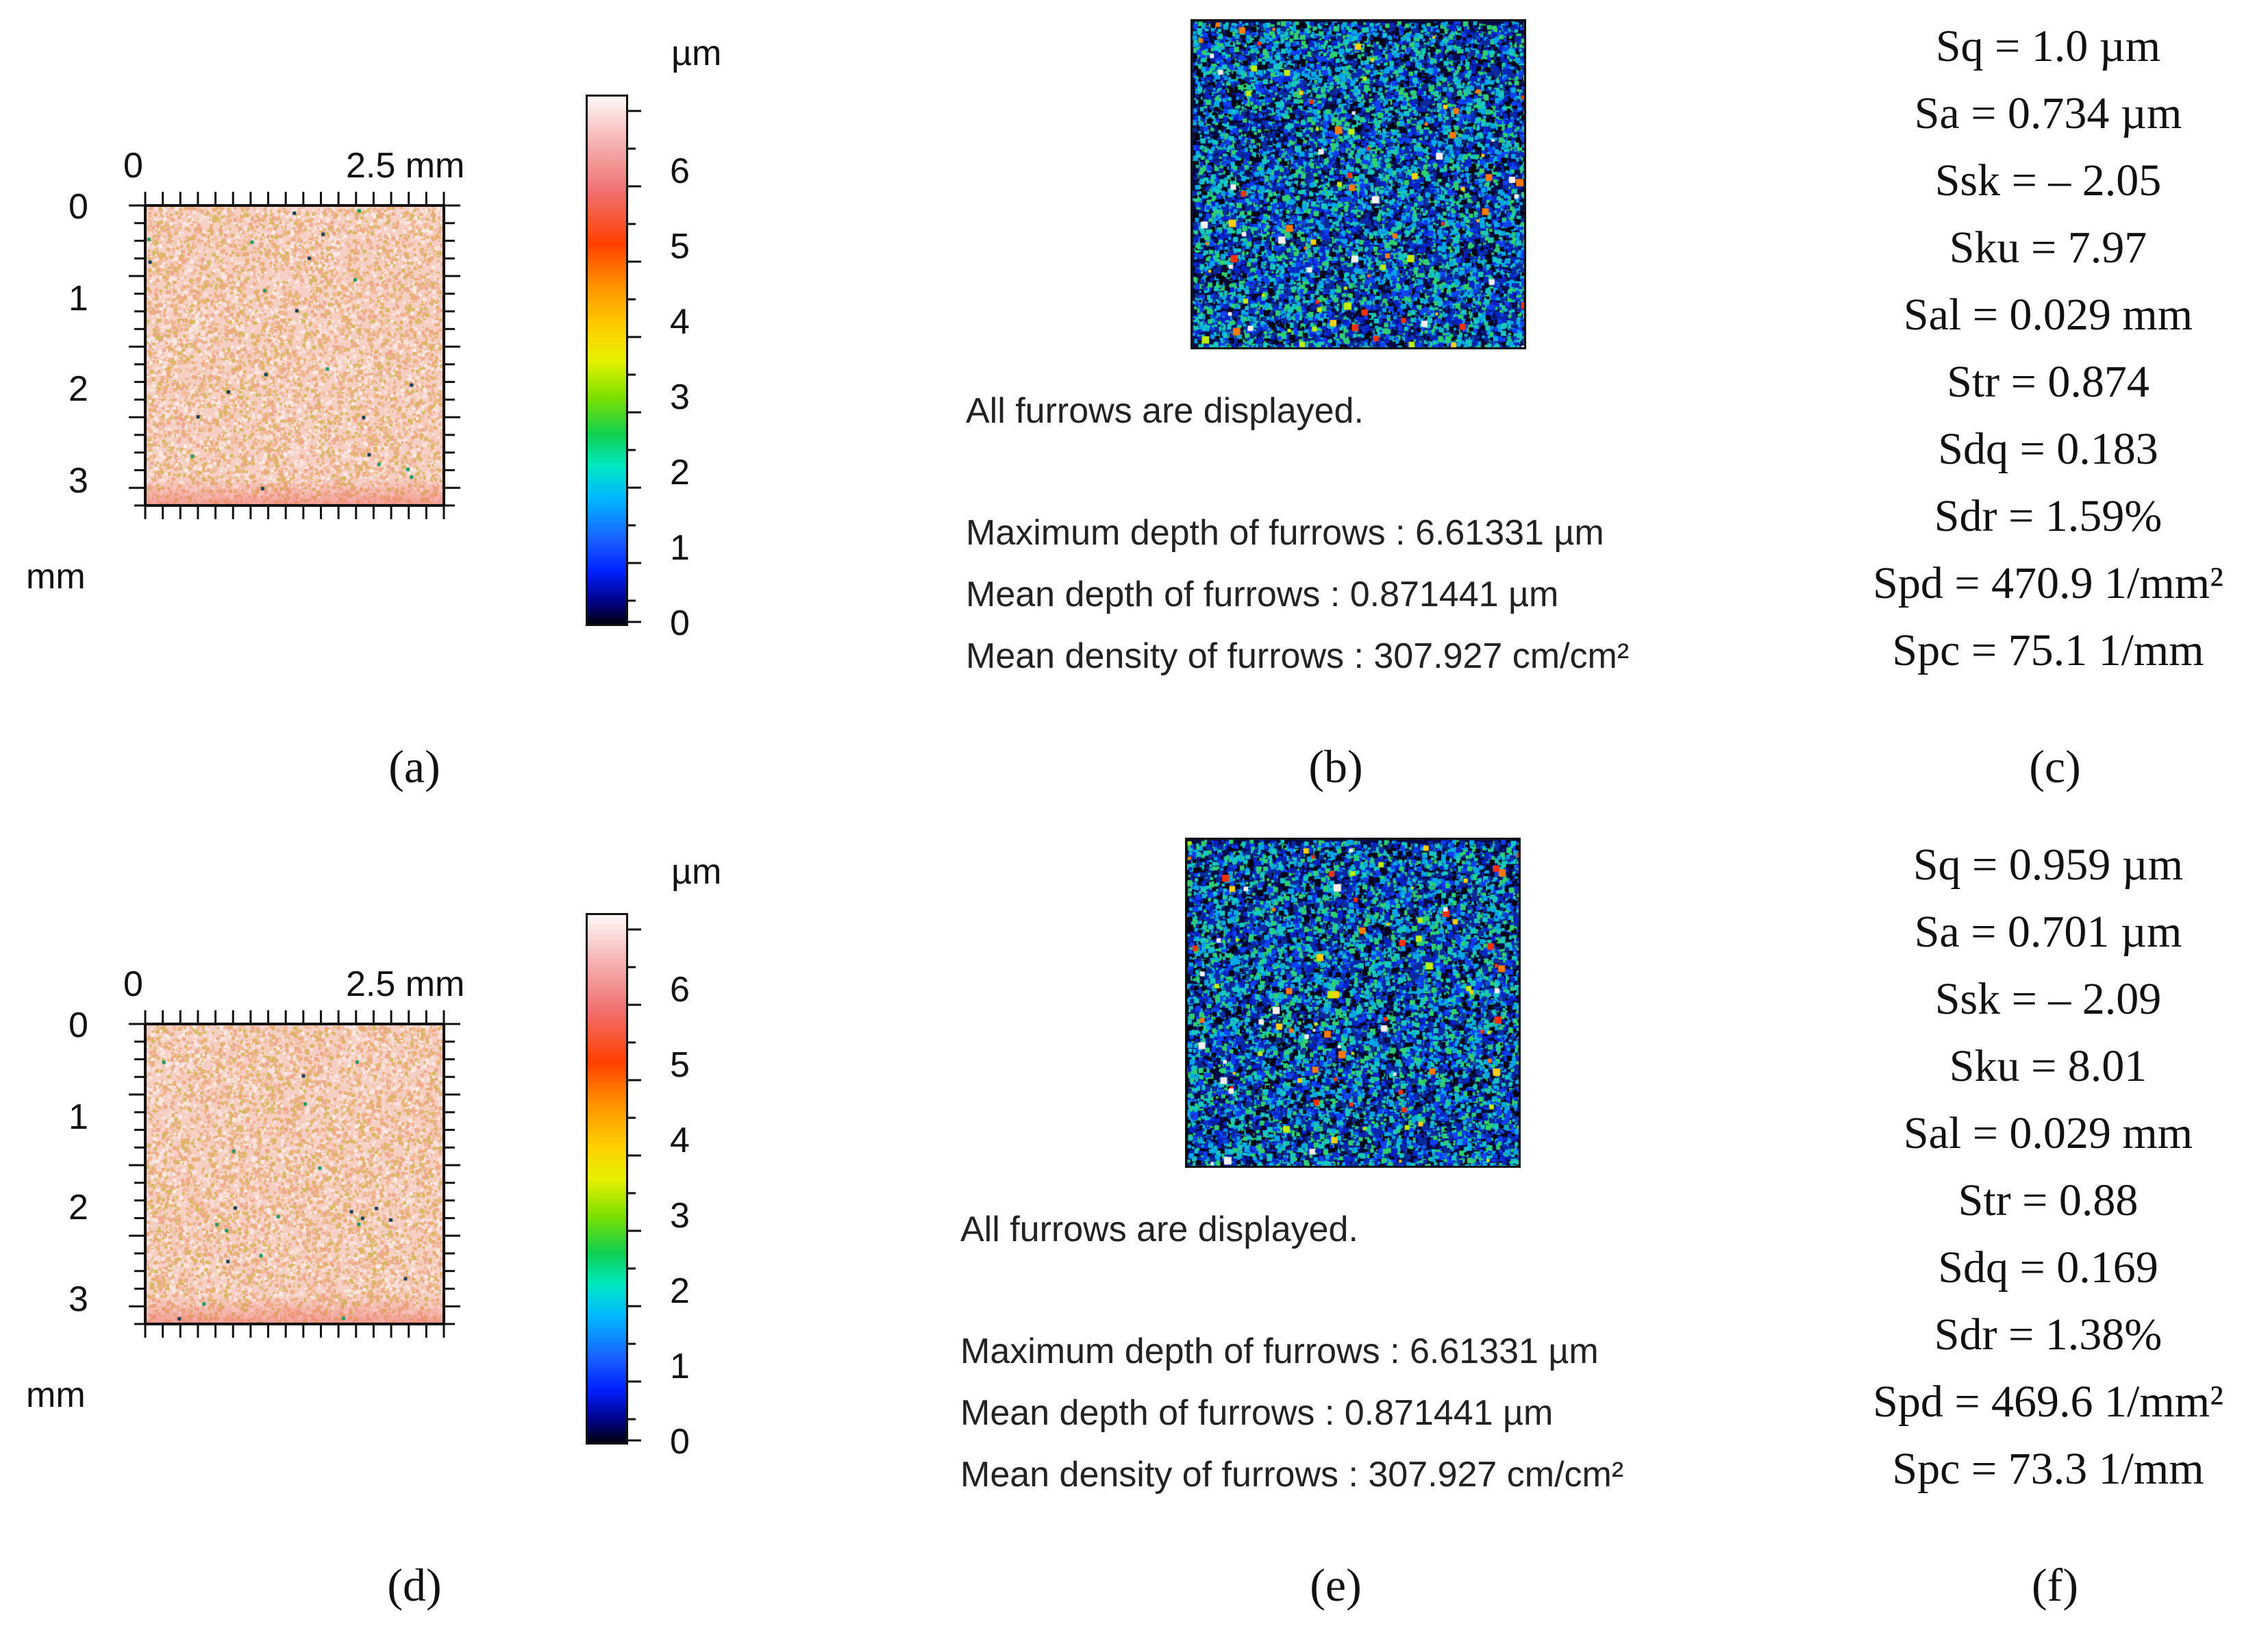 Image resolution: width=2268 pixels, height=1637 pixels. Describe the element at coordinates (414, 766) in the screenshot. I see `caption-a: (a)` at that location.